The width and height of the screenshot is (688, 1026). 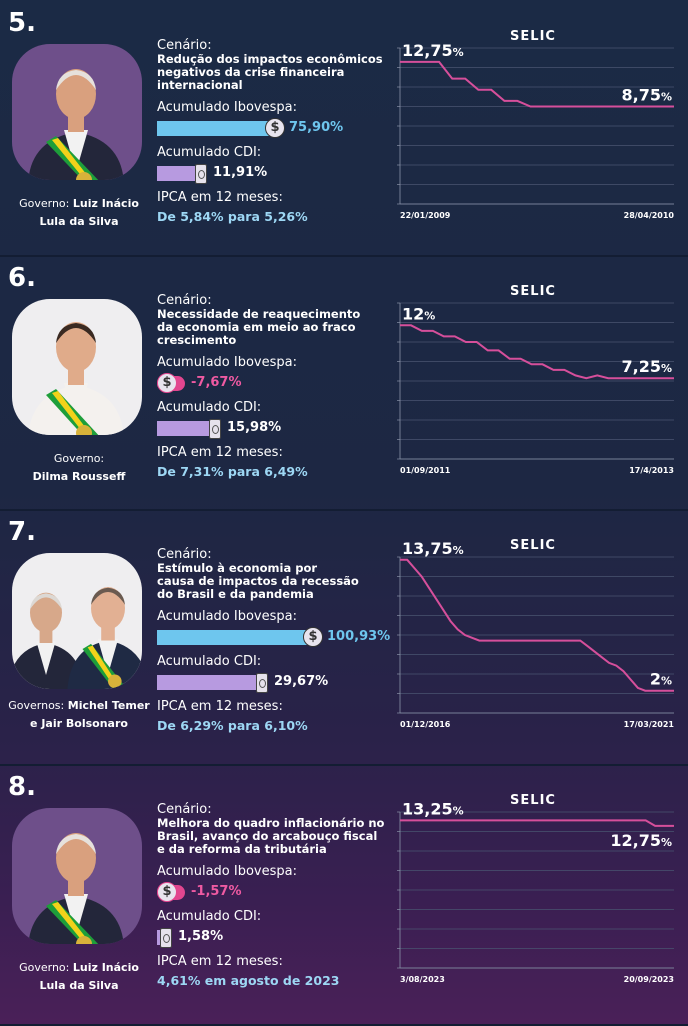 I want to click on ibovespa-value: 100,93%, so click(x=359, y=636).